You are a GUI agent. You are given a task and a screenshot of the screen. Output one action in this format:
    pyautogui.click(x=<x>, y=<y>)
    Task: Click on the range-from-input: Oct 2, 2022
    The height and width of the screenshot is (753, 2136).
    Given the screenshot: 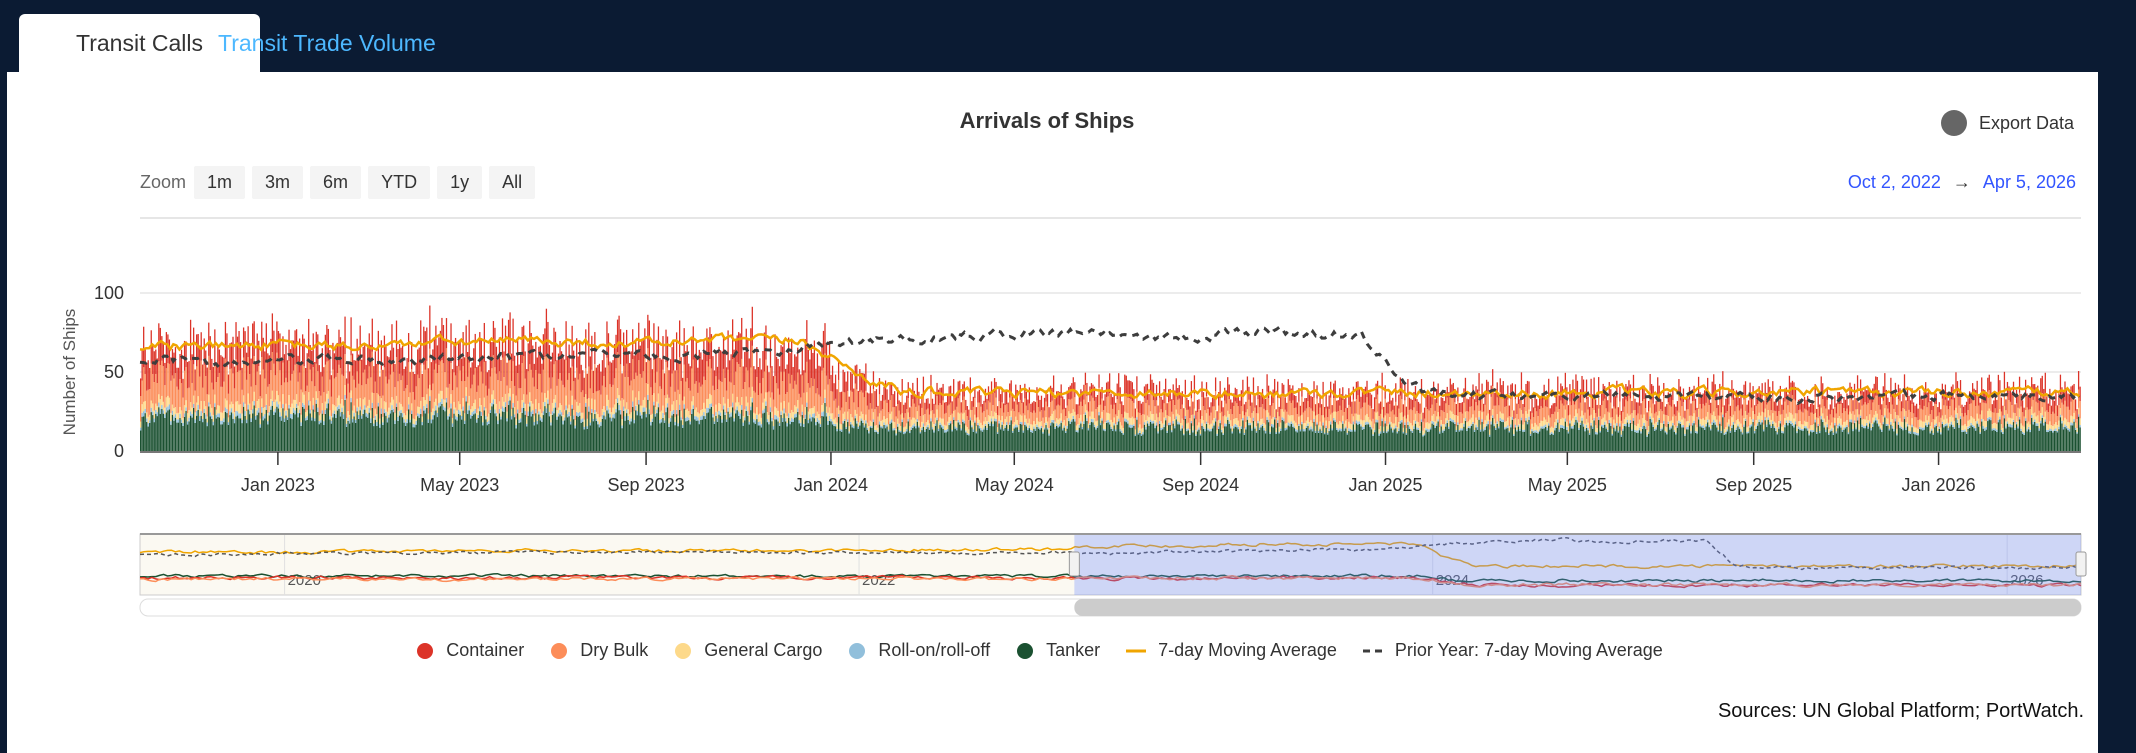 What is the action you would take?
    pyautogui.click(x=1894, y=182)
    